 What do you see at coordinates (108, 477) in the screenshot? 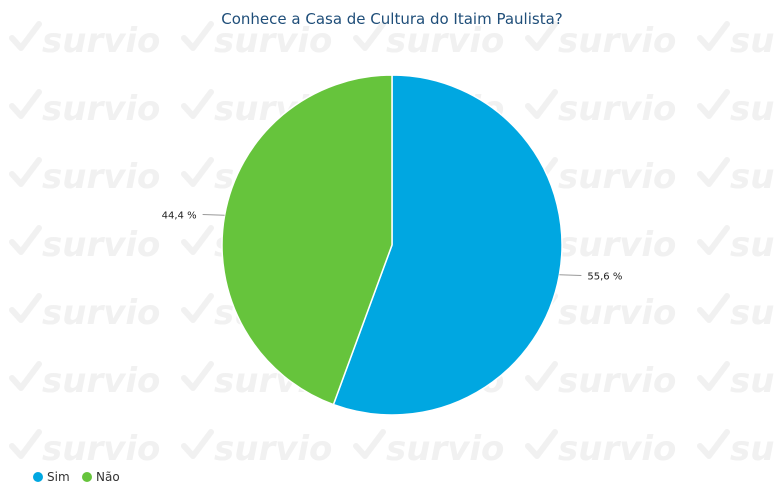
I see `legend-label: Não` at bounding box center [108, 477].